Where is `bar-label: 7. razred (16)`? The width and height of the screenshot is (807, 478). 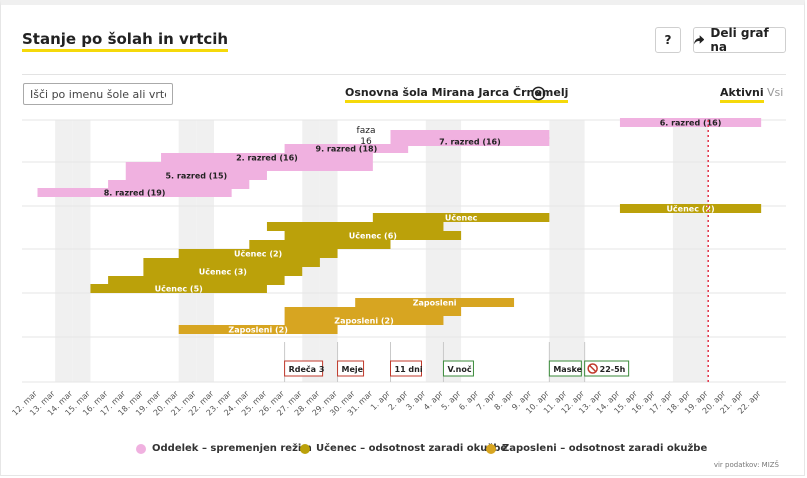
bar-label: 7. razred (16) is located at coordinates (470, 142).